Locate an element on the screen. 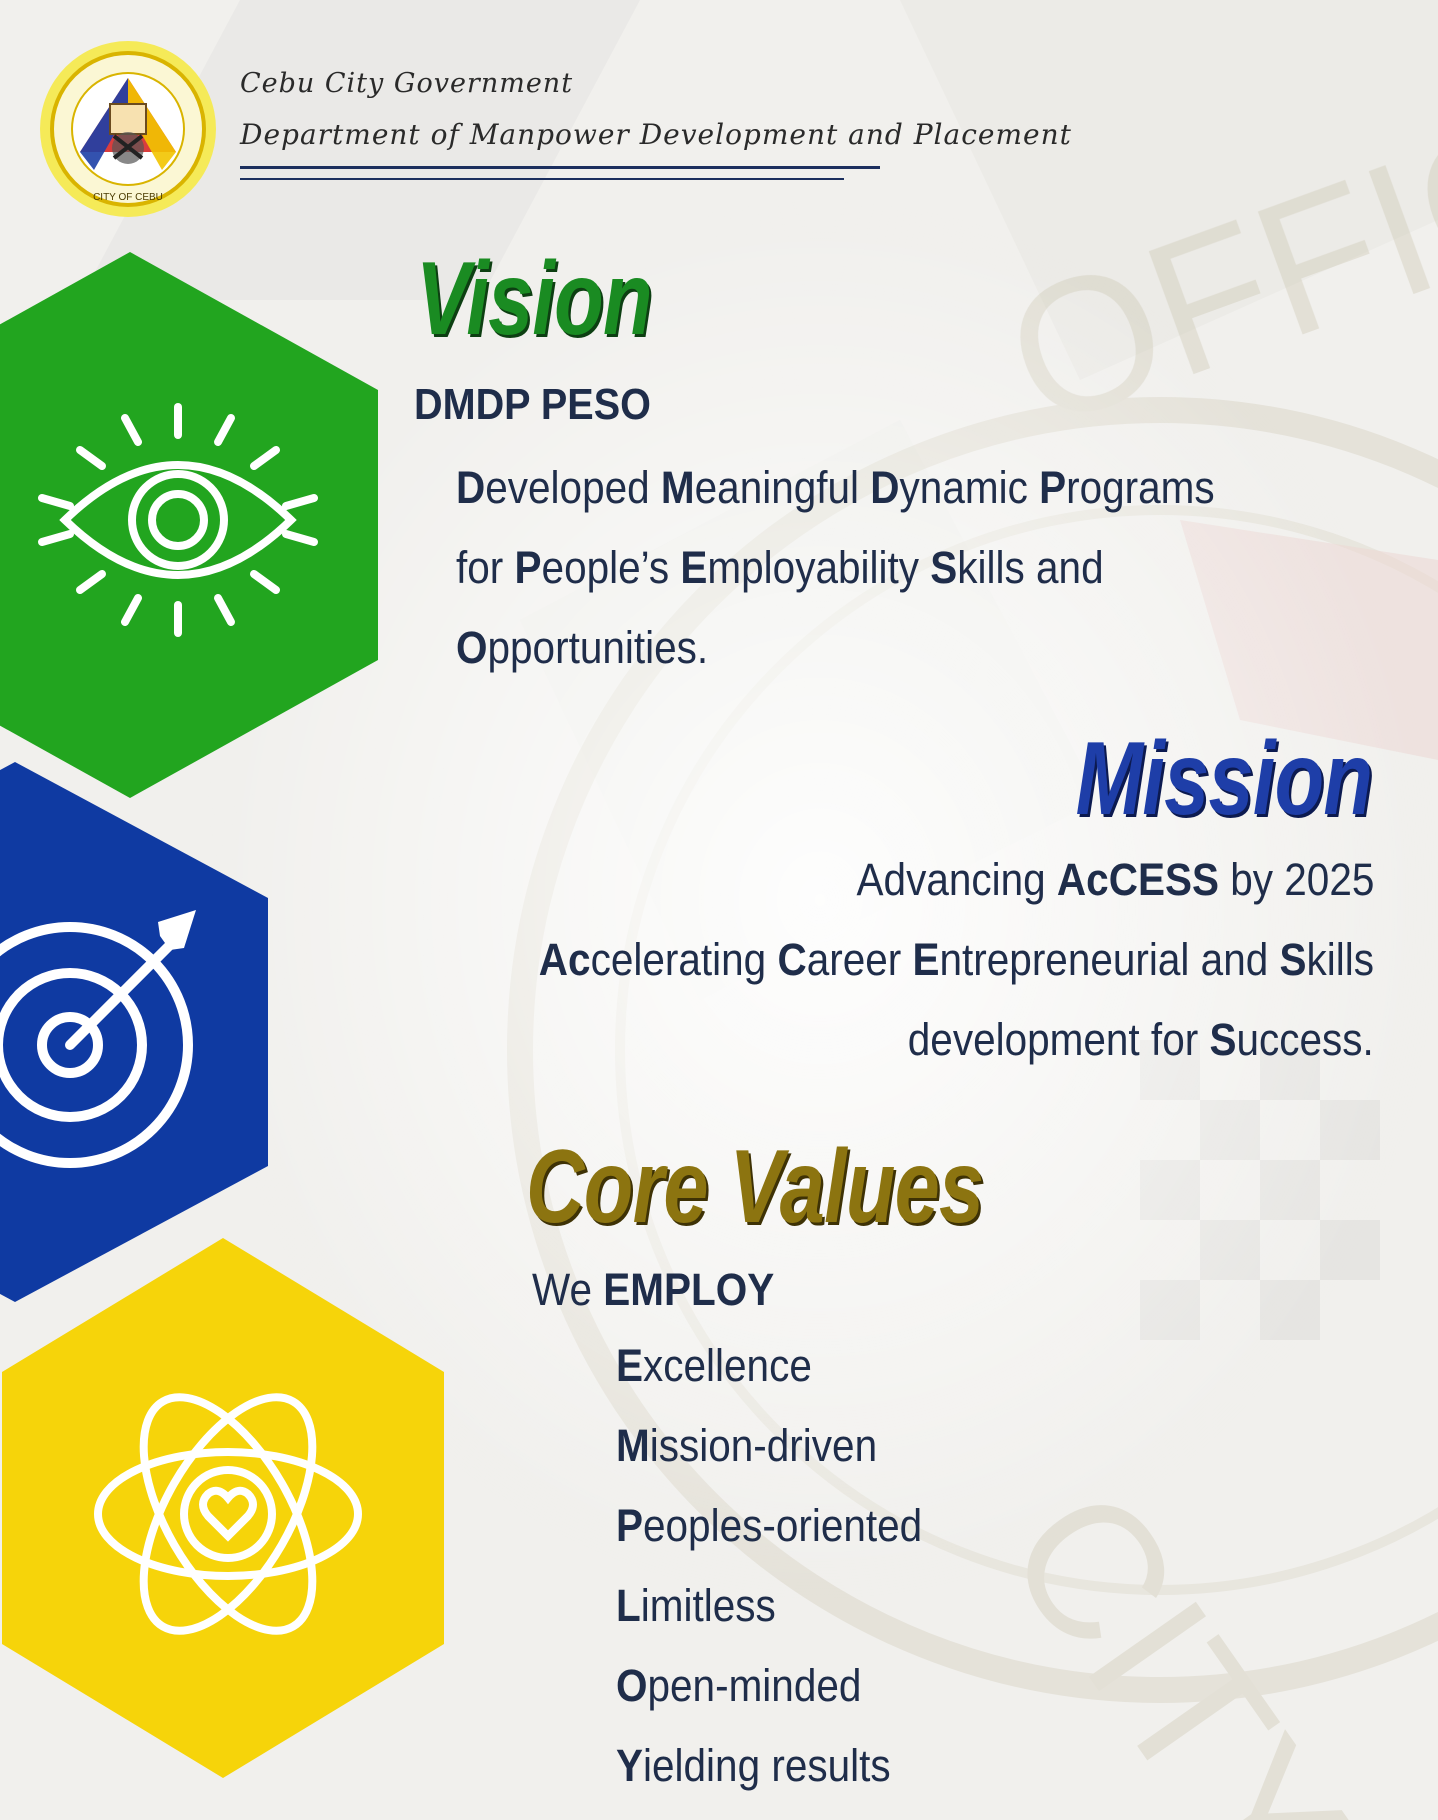 The height and width of the screenshot is (1820, 1438). mission-title: Mission is located at coordinates (1223, 779).